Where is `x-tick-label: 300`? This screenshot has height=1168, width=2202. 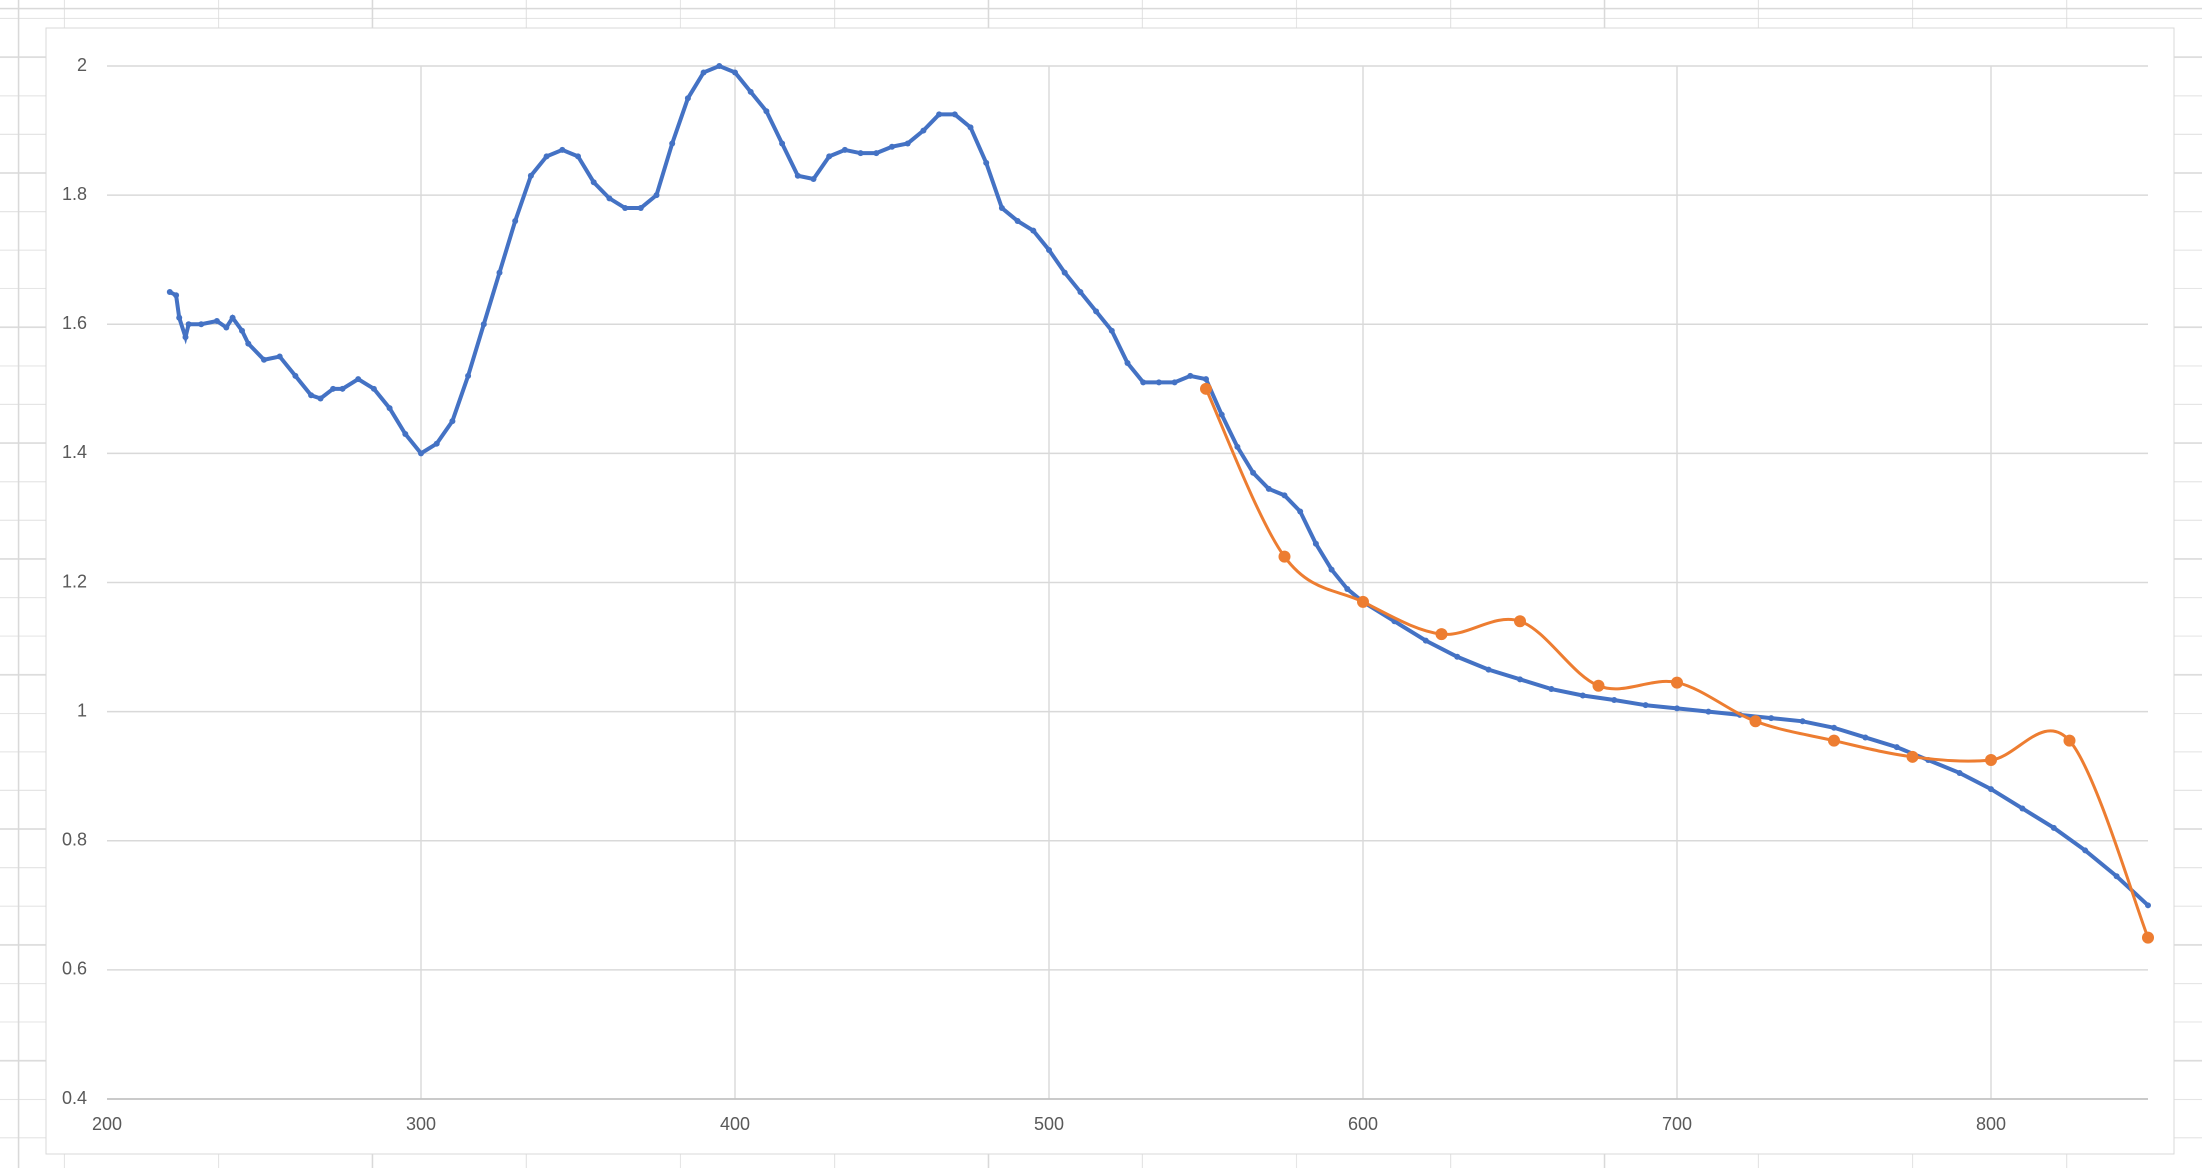
x-tick-label: 300 is located at coordinates (421, 1124).